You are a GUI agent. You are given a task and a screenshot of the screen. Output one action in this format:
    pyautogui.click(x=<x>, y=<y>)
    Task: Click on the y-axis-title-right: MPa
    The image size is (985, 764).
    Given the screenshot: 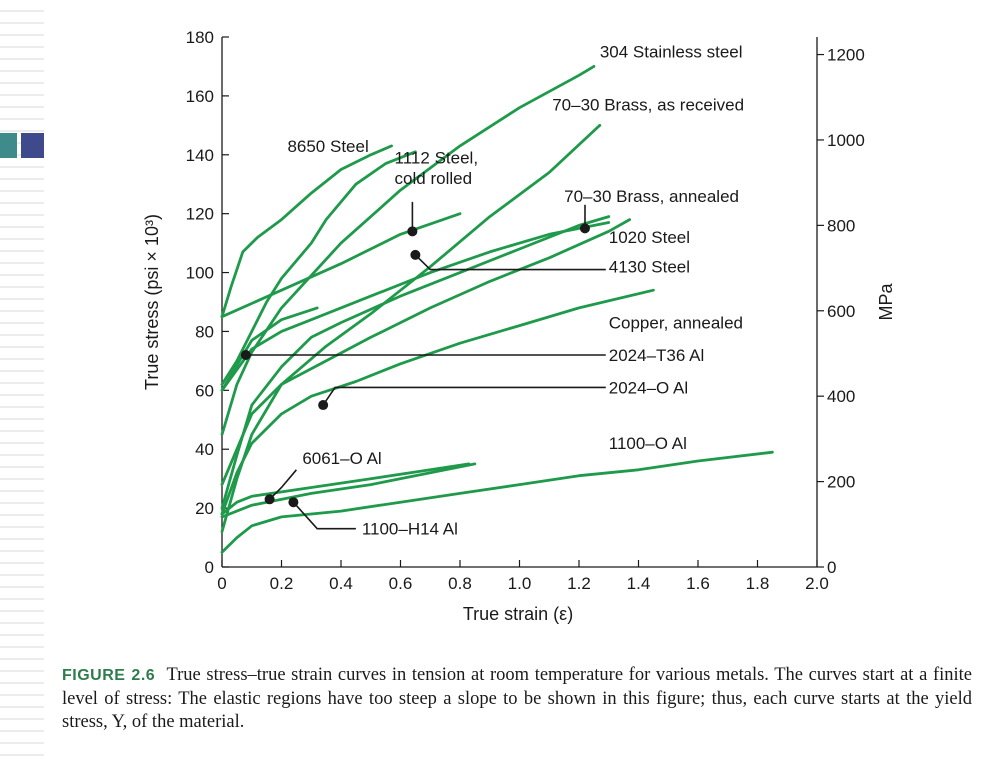 What is the action you would take?
    pyautogui.click(x=886, y=302)
    